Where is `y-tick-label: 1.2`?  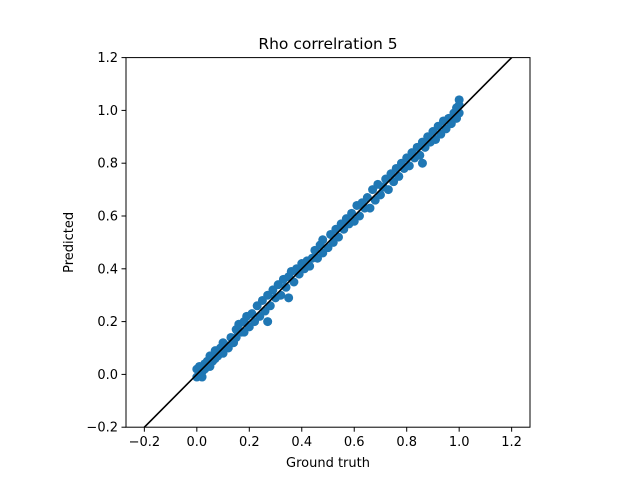
y-tick-label: 1.2 is located at coordinates (107, 58).